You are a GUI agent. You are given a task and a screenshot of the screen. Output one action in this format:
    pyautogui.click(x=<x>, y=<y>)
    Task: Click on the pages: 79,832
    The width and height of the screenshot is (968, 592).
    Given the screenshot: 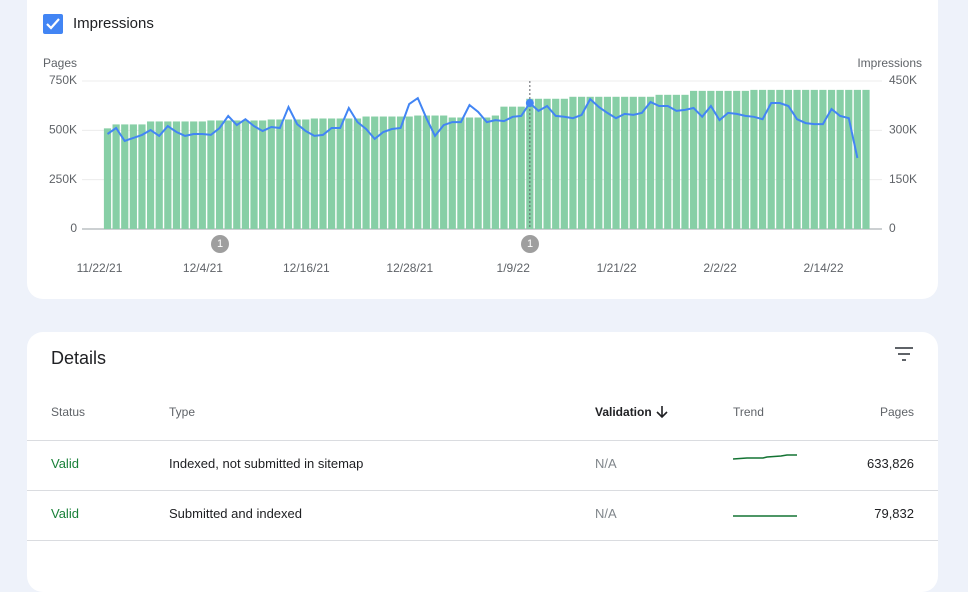 What is the action you would take?
    pyautogui.click(x=894, y=513)
    